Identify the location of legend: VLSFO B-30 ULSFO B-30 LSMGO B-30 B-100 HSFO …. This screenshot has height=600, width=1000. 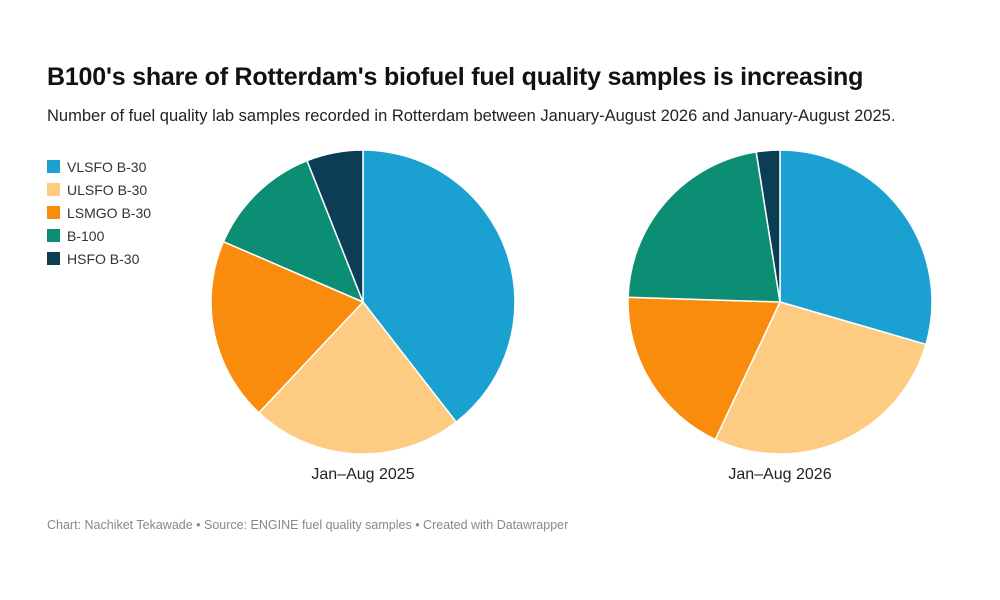
(99, 212).